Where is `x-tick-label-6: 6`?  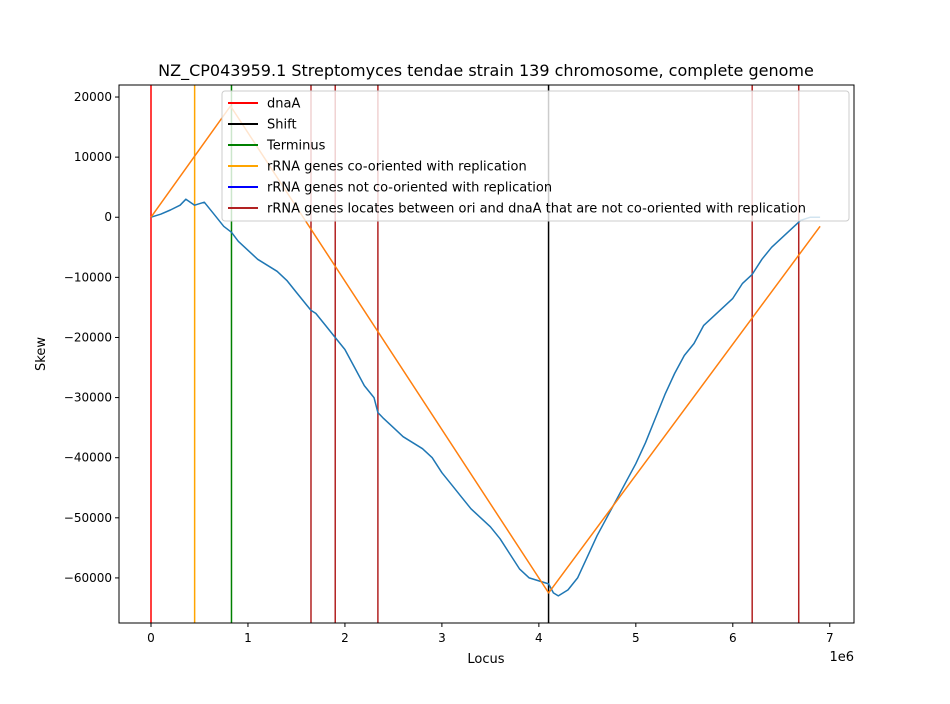
x-tick-label-6: 6 is located at coordinates (733, 638).